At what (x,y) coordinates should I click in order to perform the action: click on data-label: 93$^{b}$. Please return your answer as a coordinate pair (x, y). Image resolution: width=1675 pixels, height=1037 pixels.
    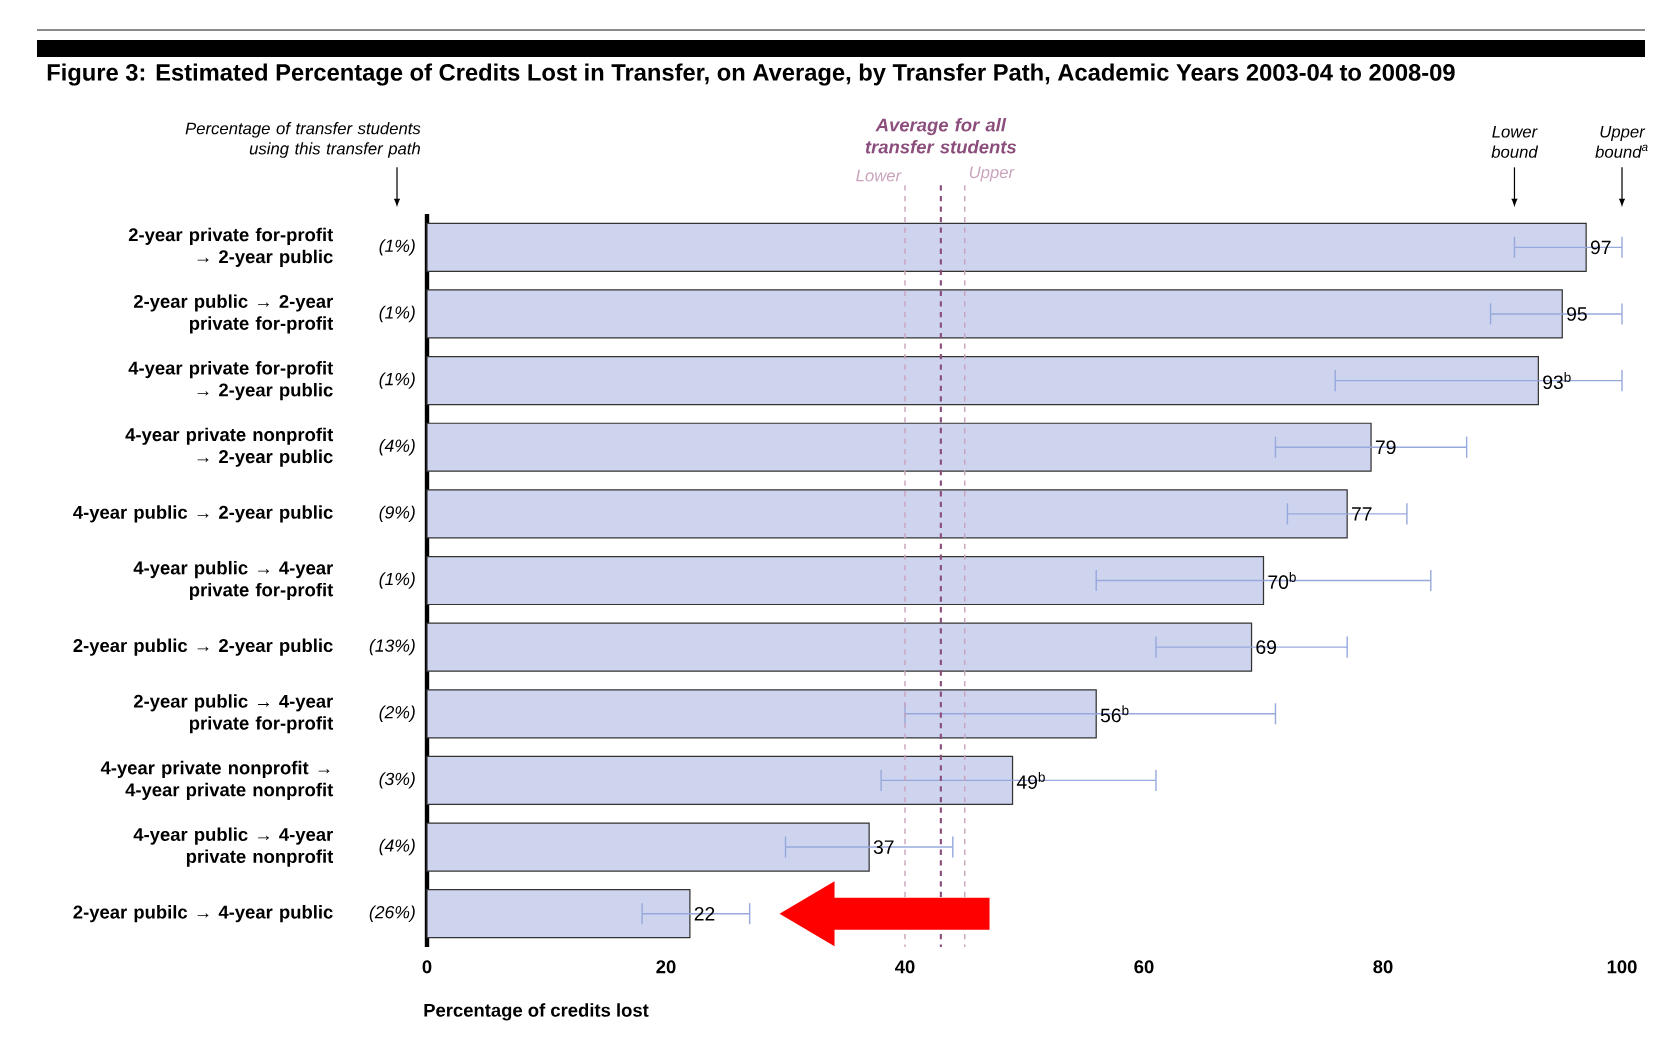
    Looking at the image, I should click on (1557, 381).